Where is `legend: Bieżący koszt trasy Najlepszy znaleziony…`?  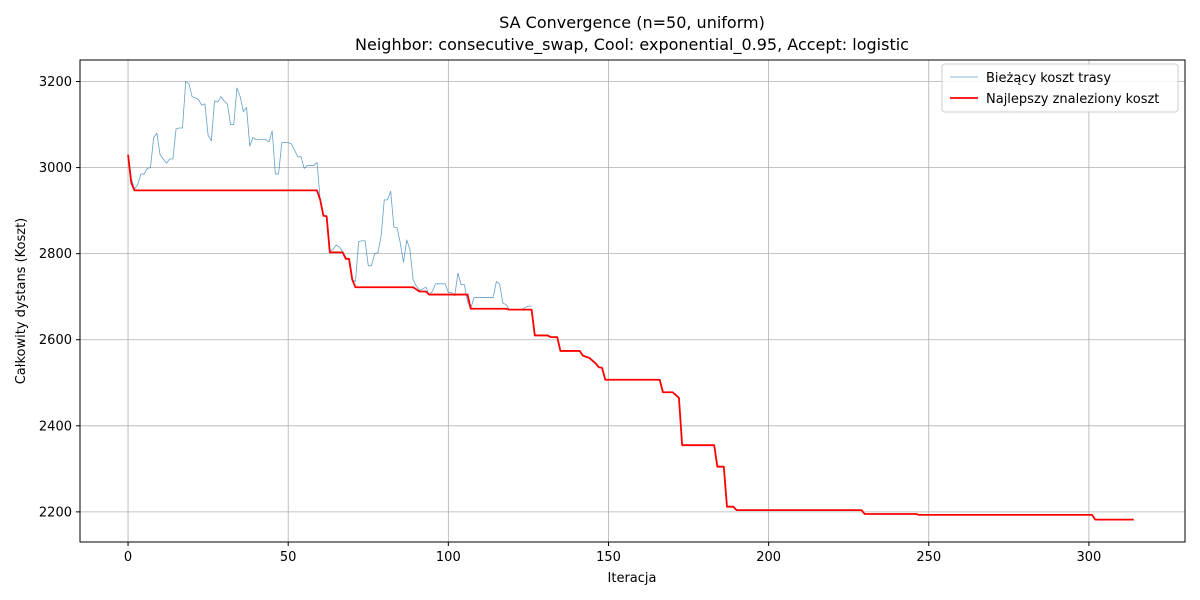 legend: Bieżący koszt trasy Najlepszy znaleziony… is located at coordinates (1060, 88).